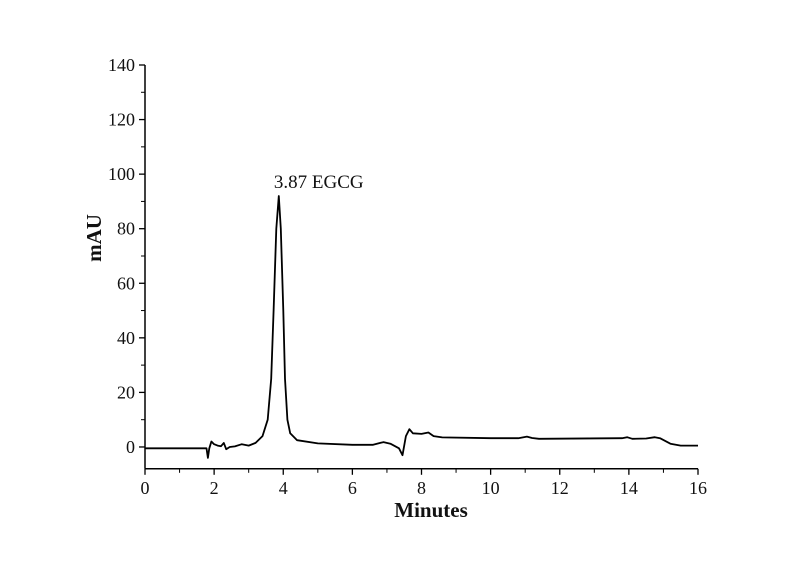 This screenshot has width=811, height=562. I want to click on x-tick-label: 12, so click(560, 488).